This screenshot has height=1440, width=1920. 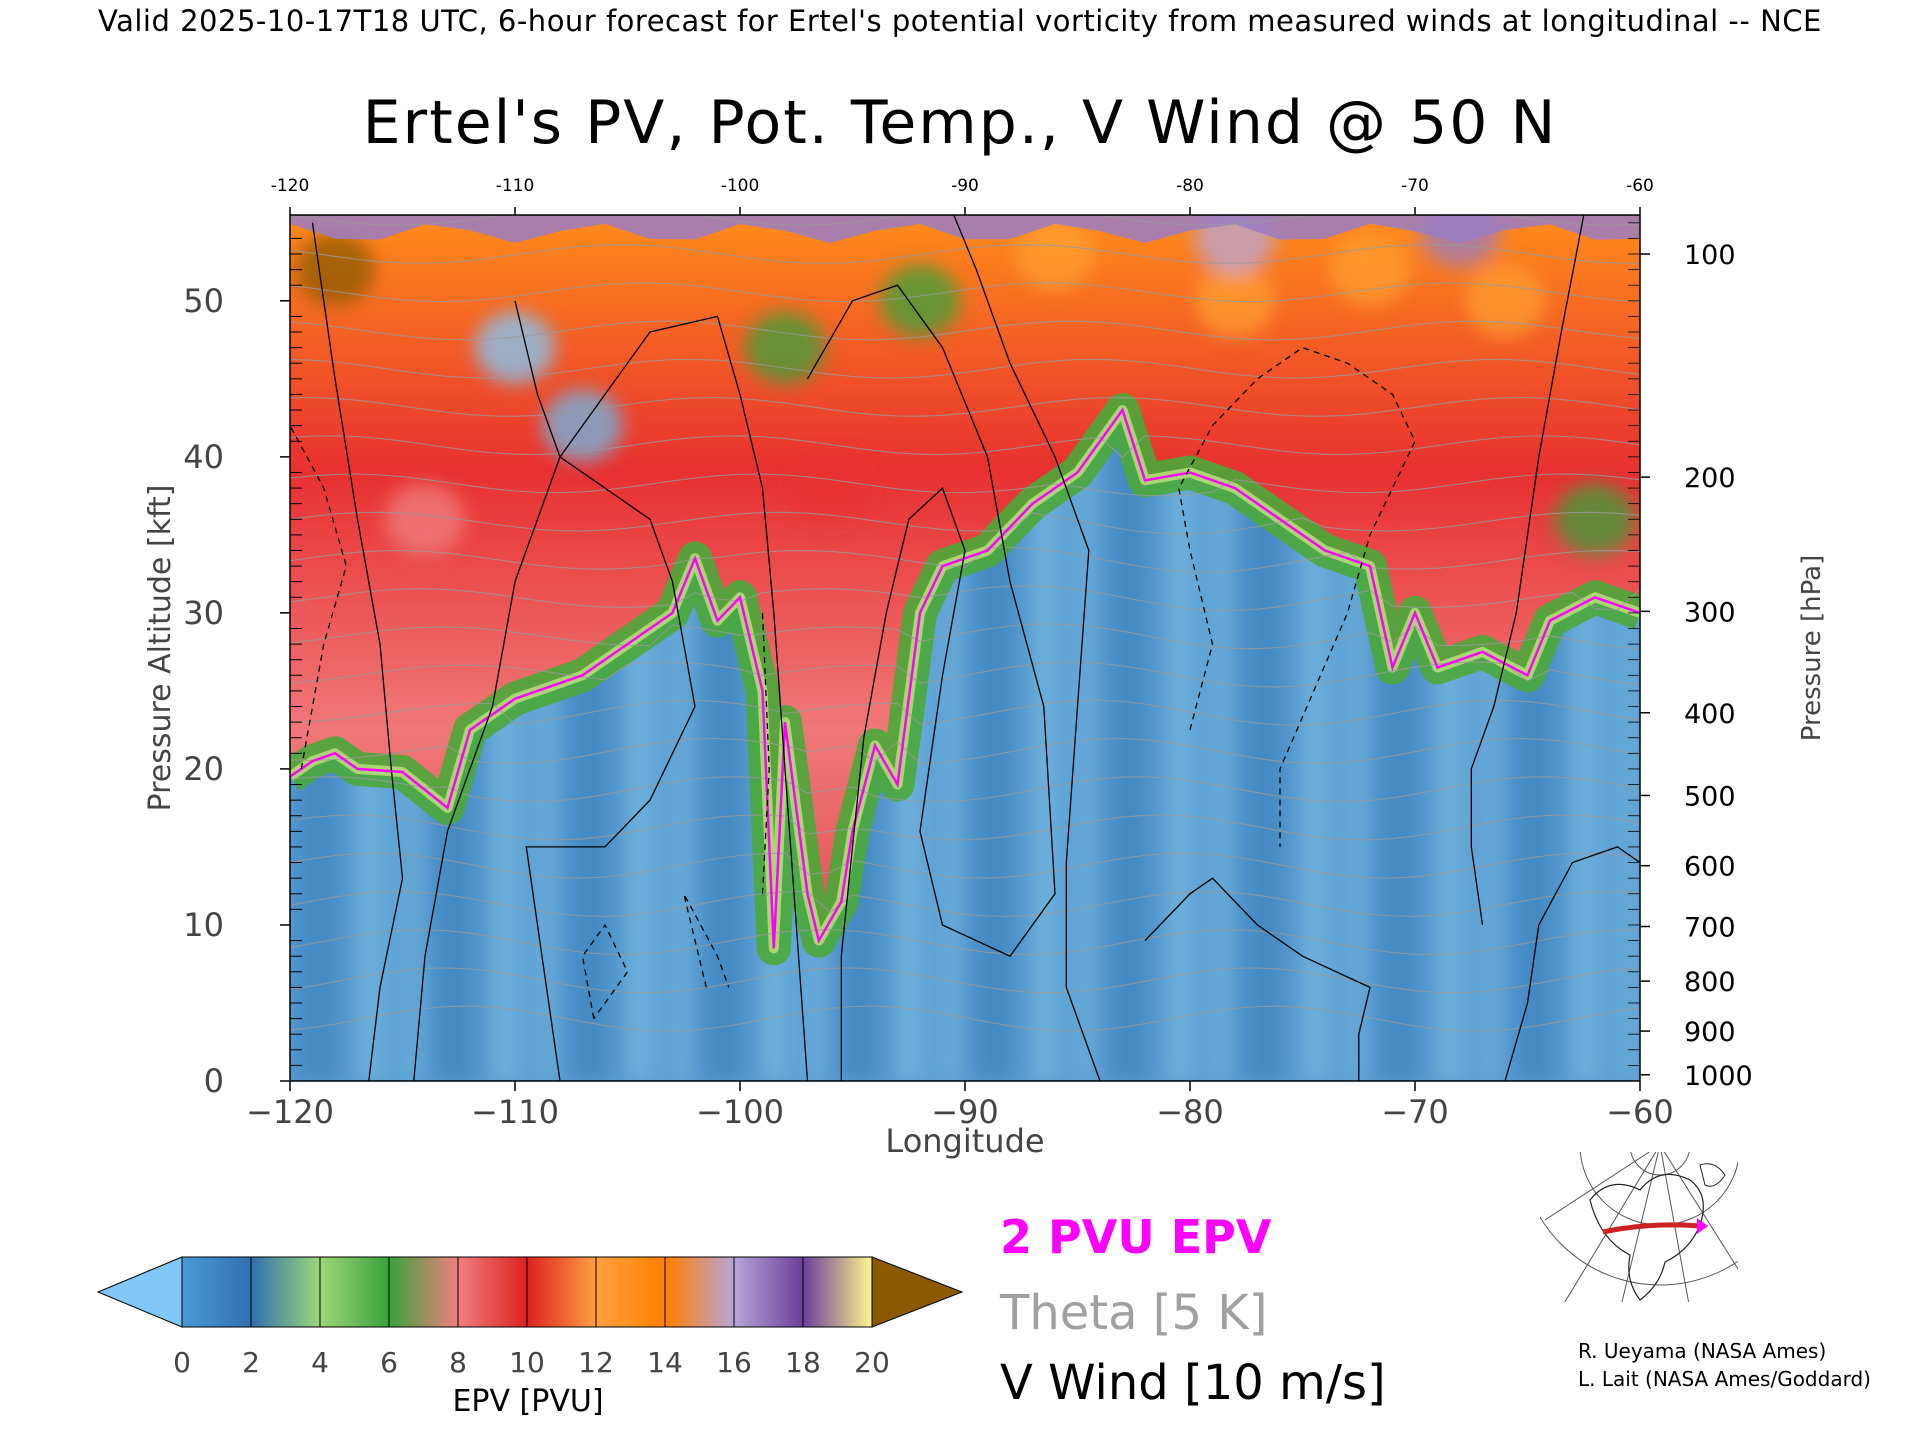 I want to click on colorbar-tick-label: 0, so click(x=182, y=1362).